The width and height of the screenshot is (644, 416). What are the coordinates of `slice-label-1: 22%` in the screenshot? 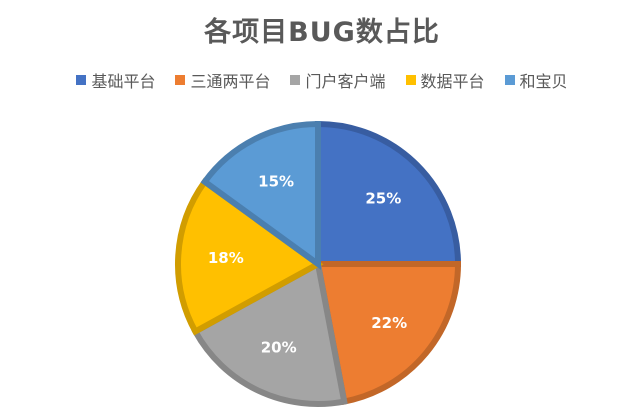 It's located at (389, 323).